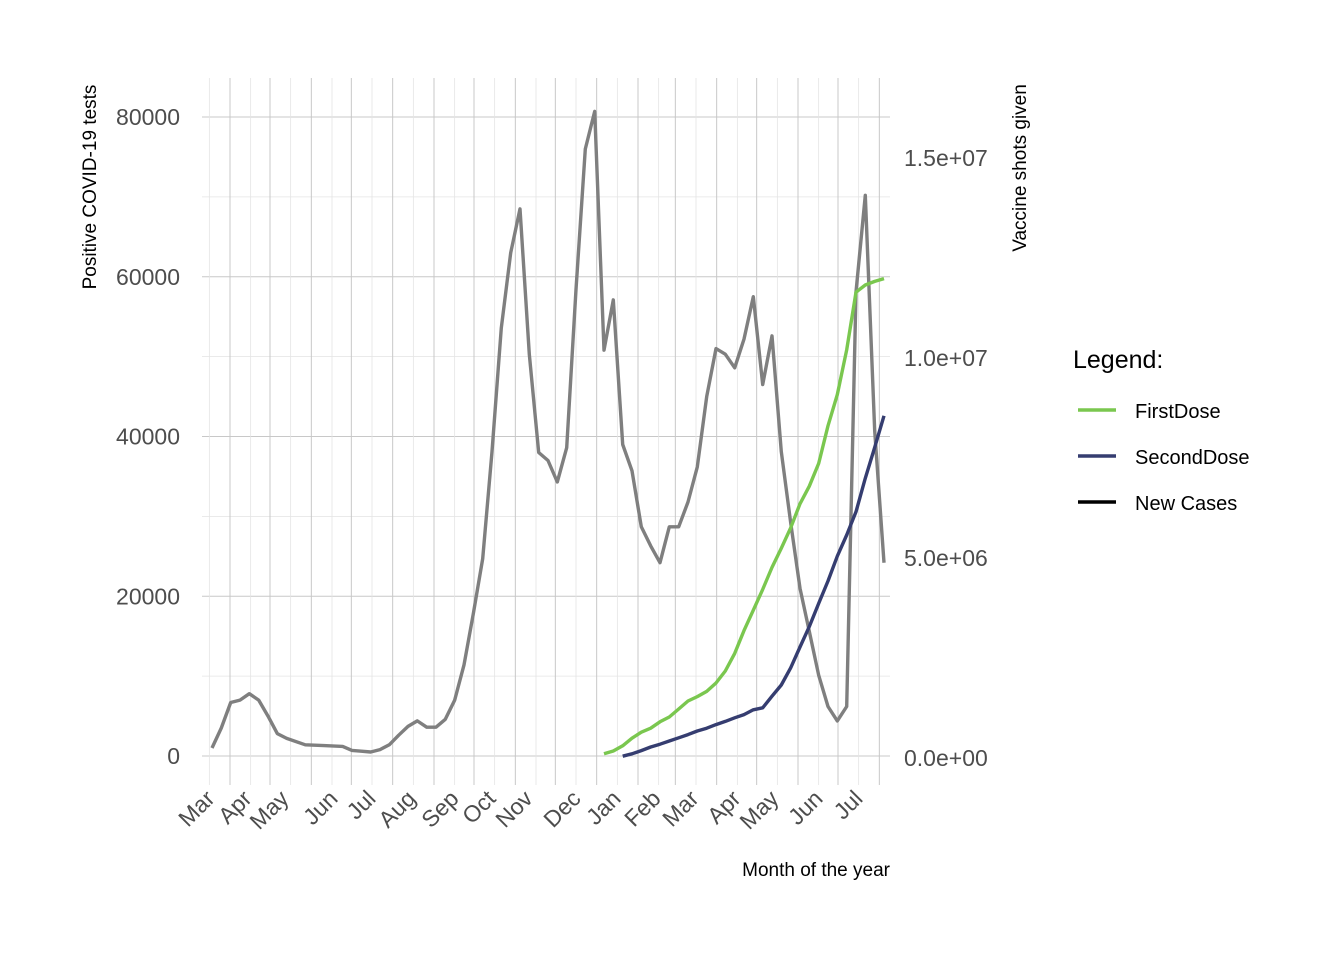  What do you see at coordinates (396, 808) in the screenshot?
I see `x-tick-label: Aug` at bounding box center [396, 808].